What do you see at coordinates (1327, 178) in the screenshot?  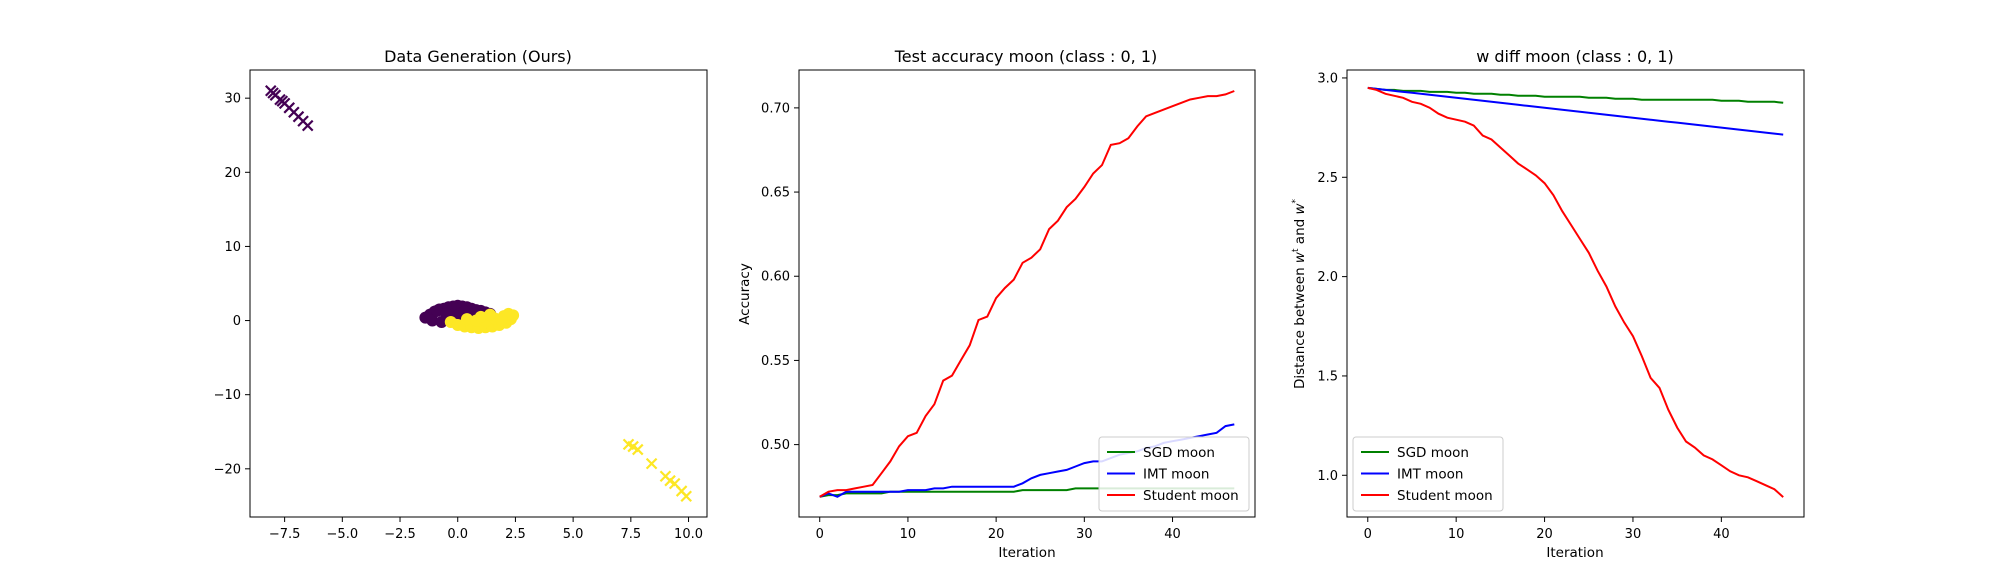 I see `y-tick-label: 2.5` at bounding box center [1327, 178].